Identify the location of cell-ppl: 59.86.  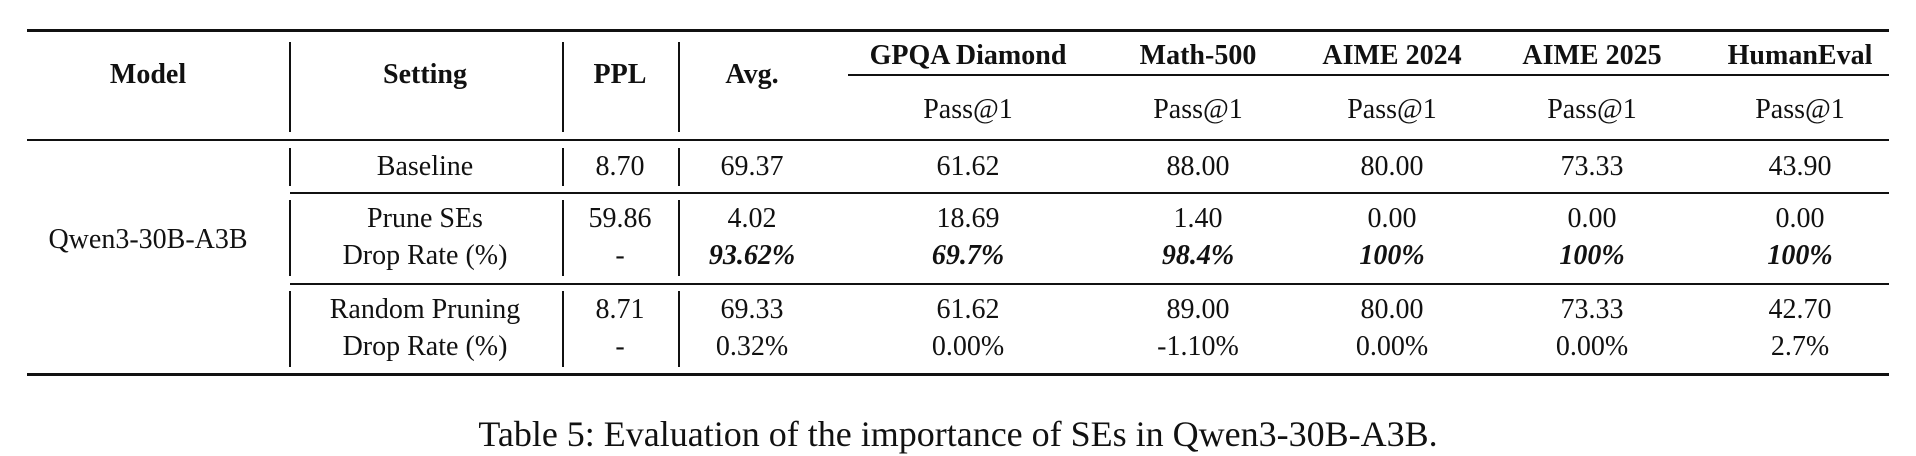
(620, 218).